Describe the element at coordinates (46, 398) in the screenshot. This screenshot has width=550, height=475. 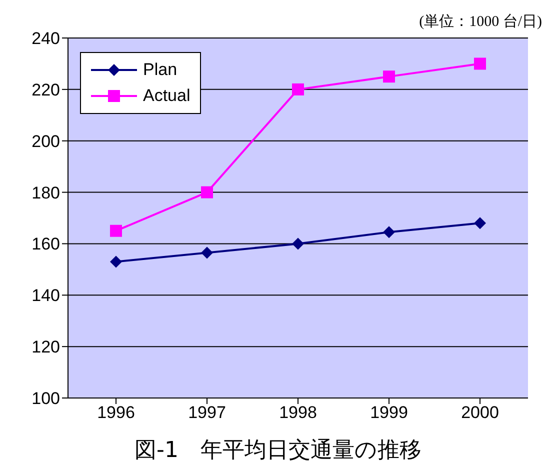
I see `y-tick-label: 100` at that location.